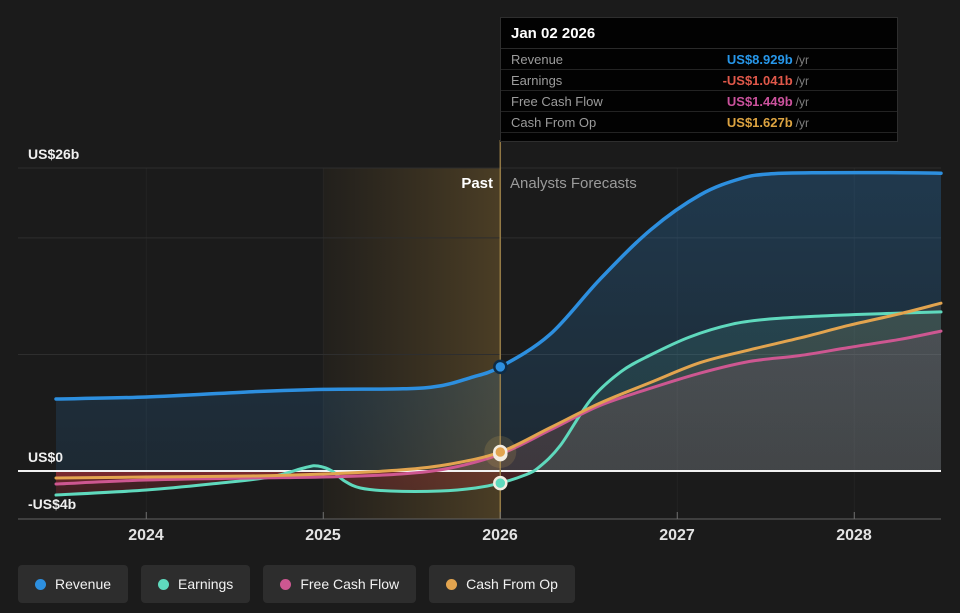  I want to click on tooltip-label: Cash From Op, so click(554, 122).